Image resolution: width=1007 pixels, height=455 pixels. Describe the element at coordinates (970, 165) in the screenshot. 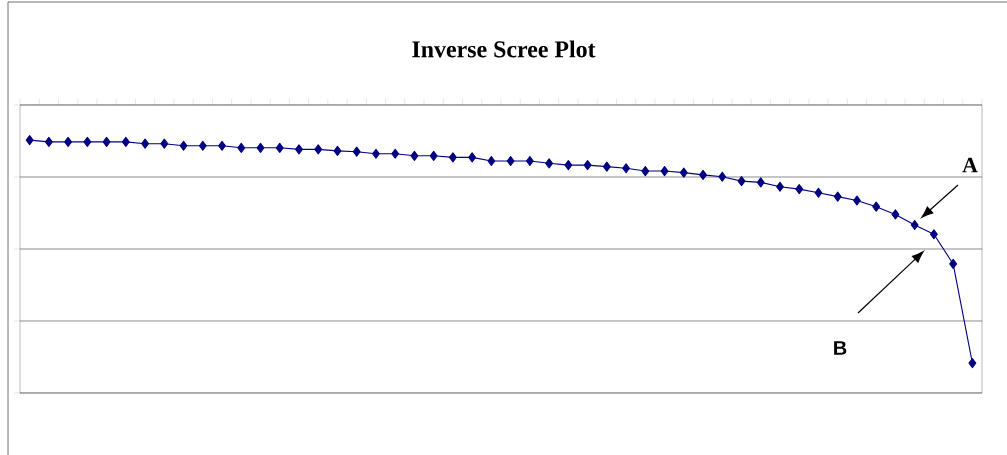

I see `annotation: A` at that location.